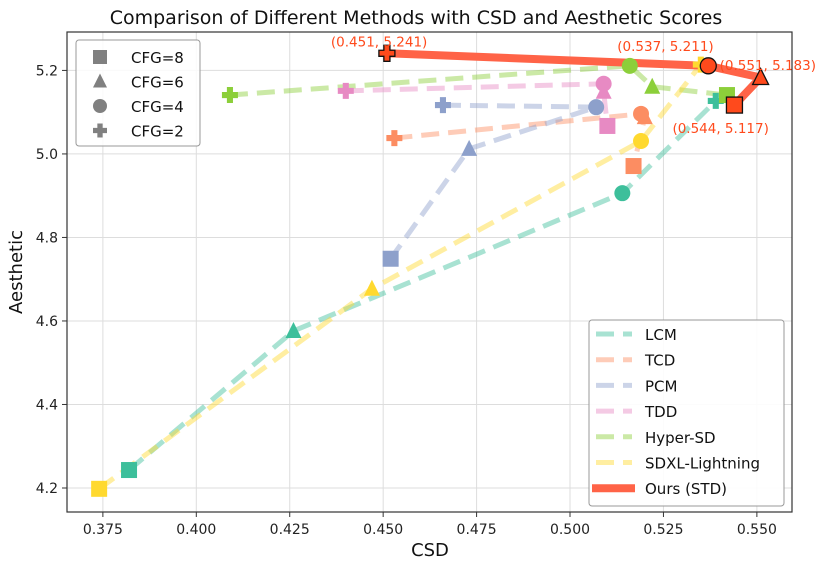  I want to click on y-tick-label: 4.8, so click(47, 238).